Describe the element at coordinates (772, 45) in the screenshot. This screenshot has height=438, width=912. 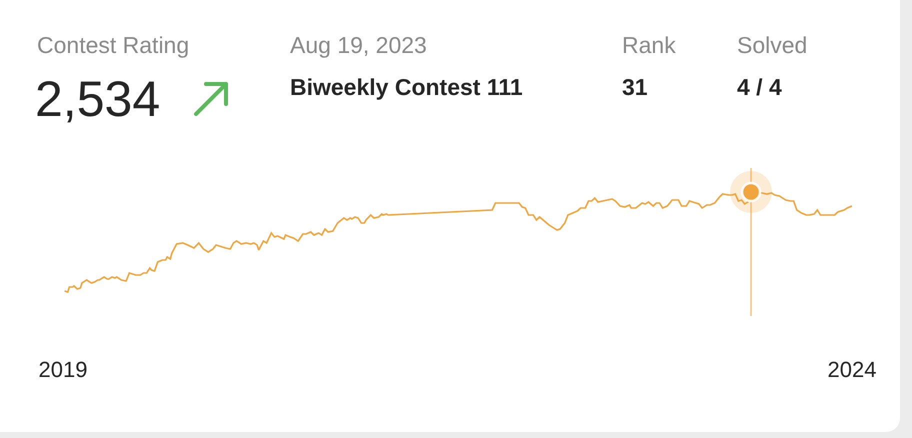
I see `text: Solved` at that location.